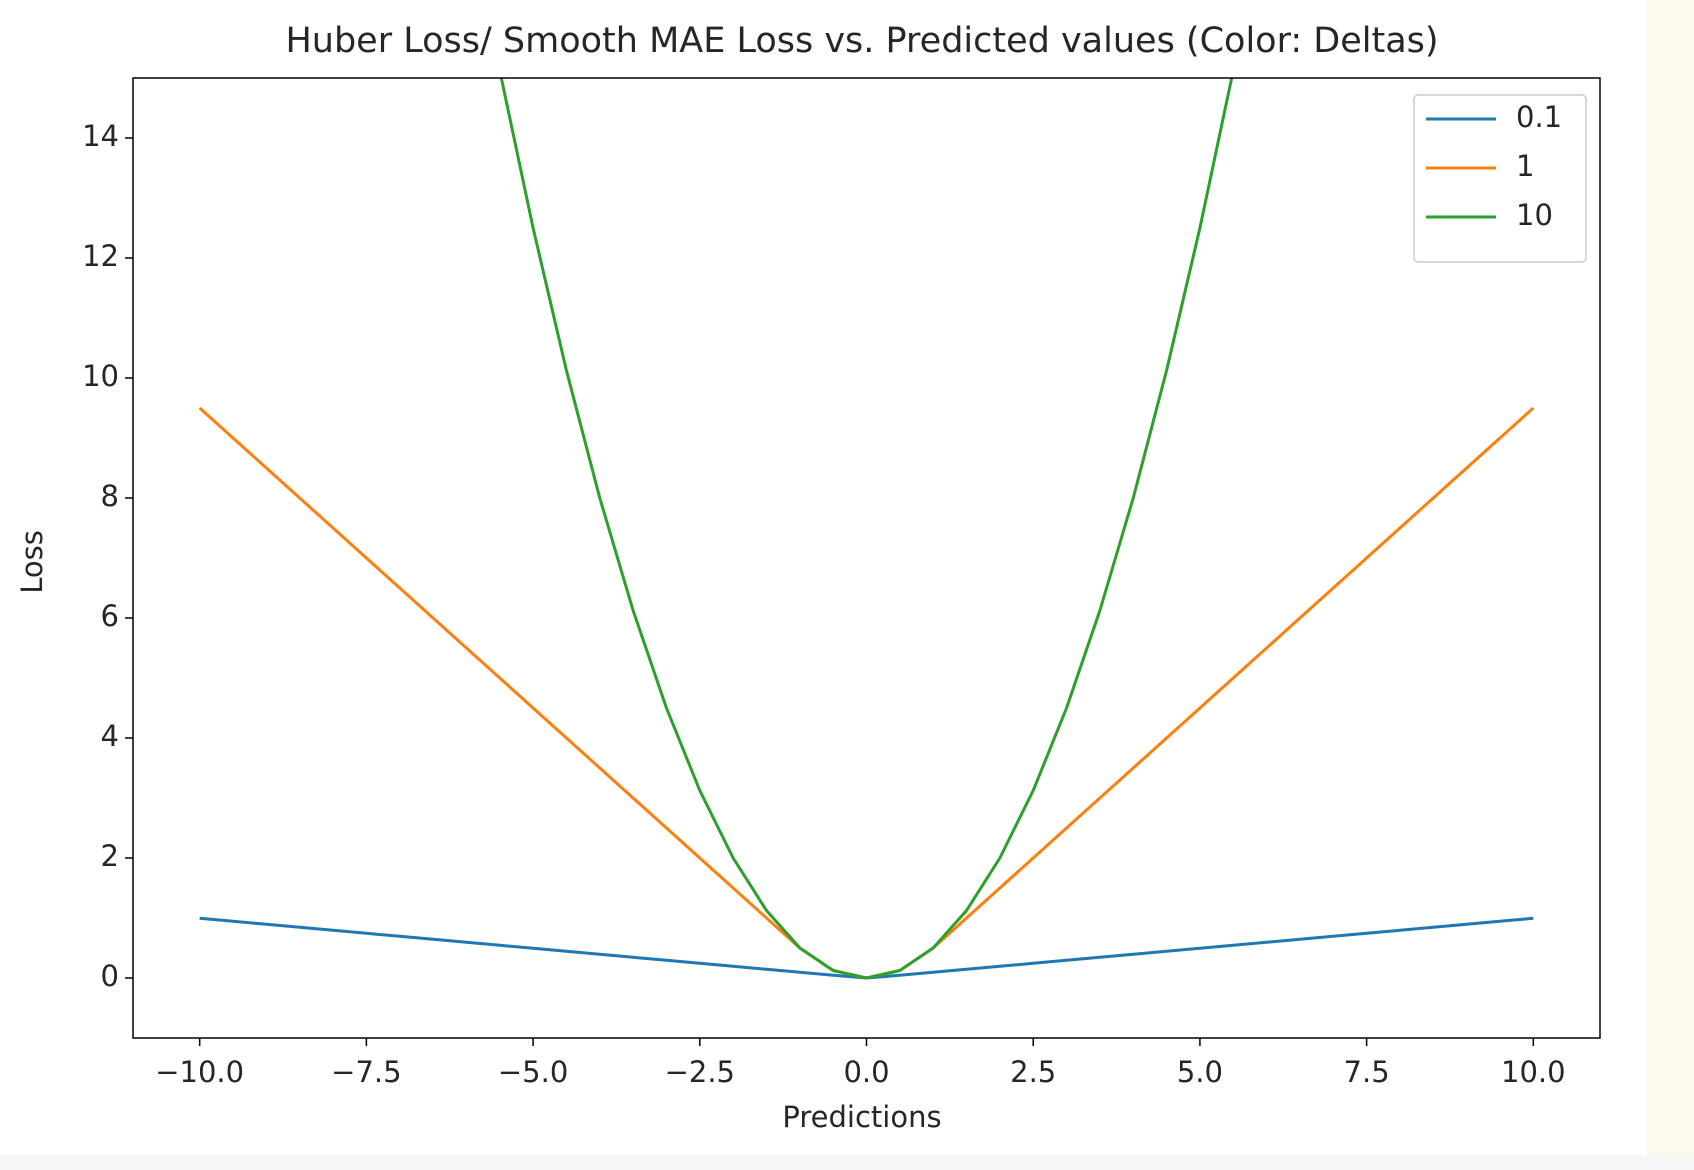 The width and height of the screenshot is (1694, 1170). I want to click on legend-label: 1, so click(1525, 166).